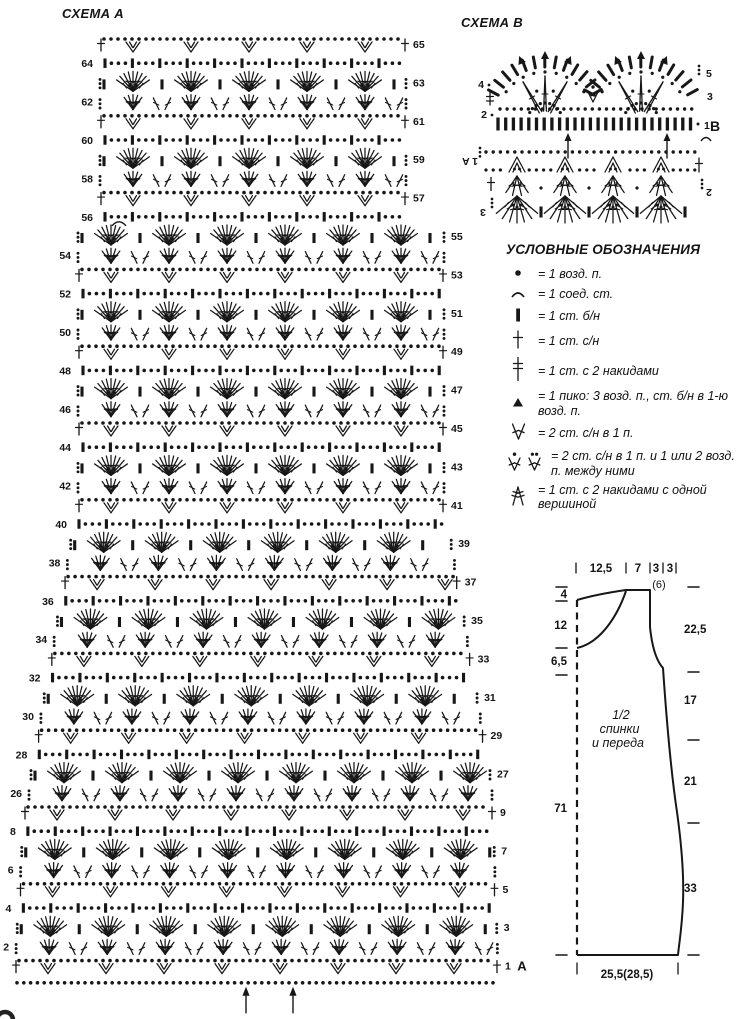 This screenshot has height=1019, width=736. Describe the element at coordinates (514, 464) in the screenshot. I see `v-2dc-ch1-icon` at that location.